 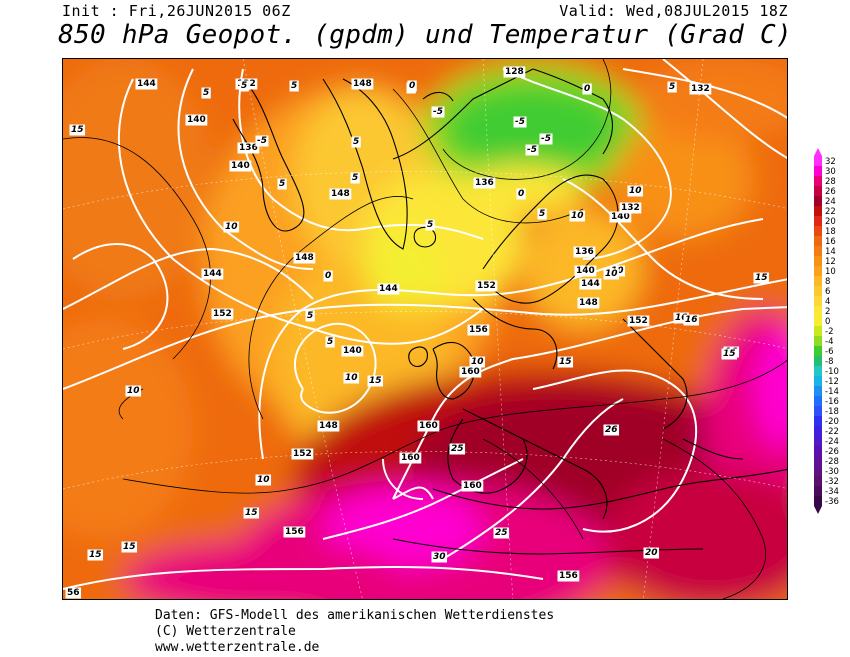 I want to click on legend-label: -18, so click(x=832, y=412).